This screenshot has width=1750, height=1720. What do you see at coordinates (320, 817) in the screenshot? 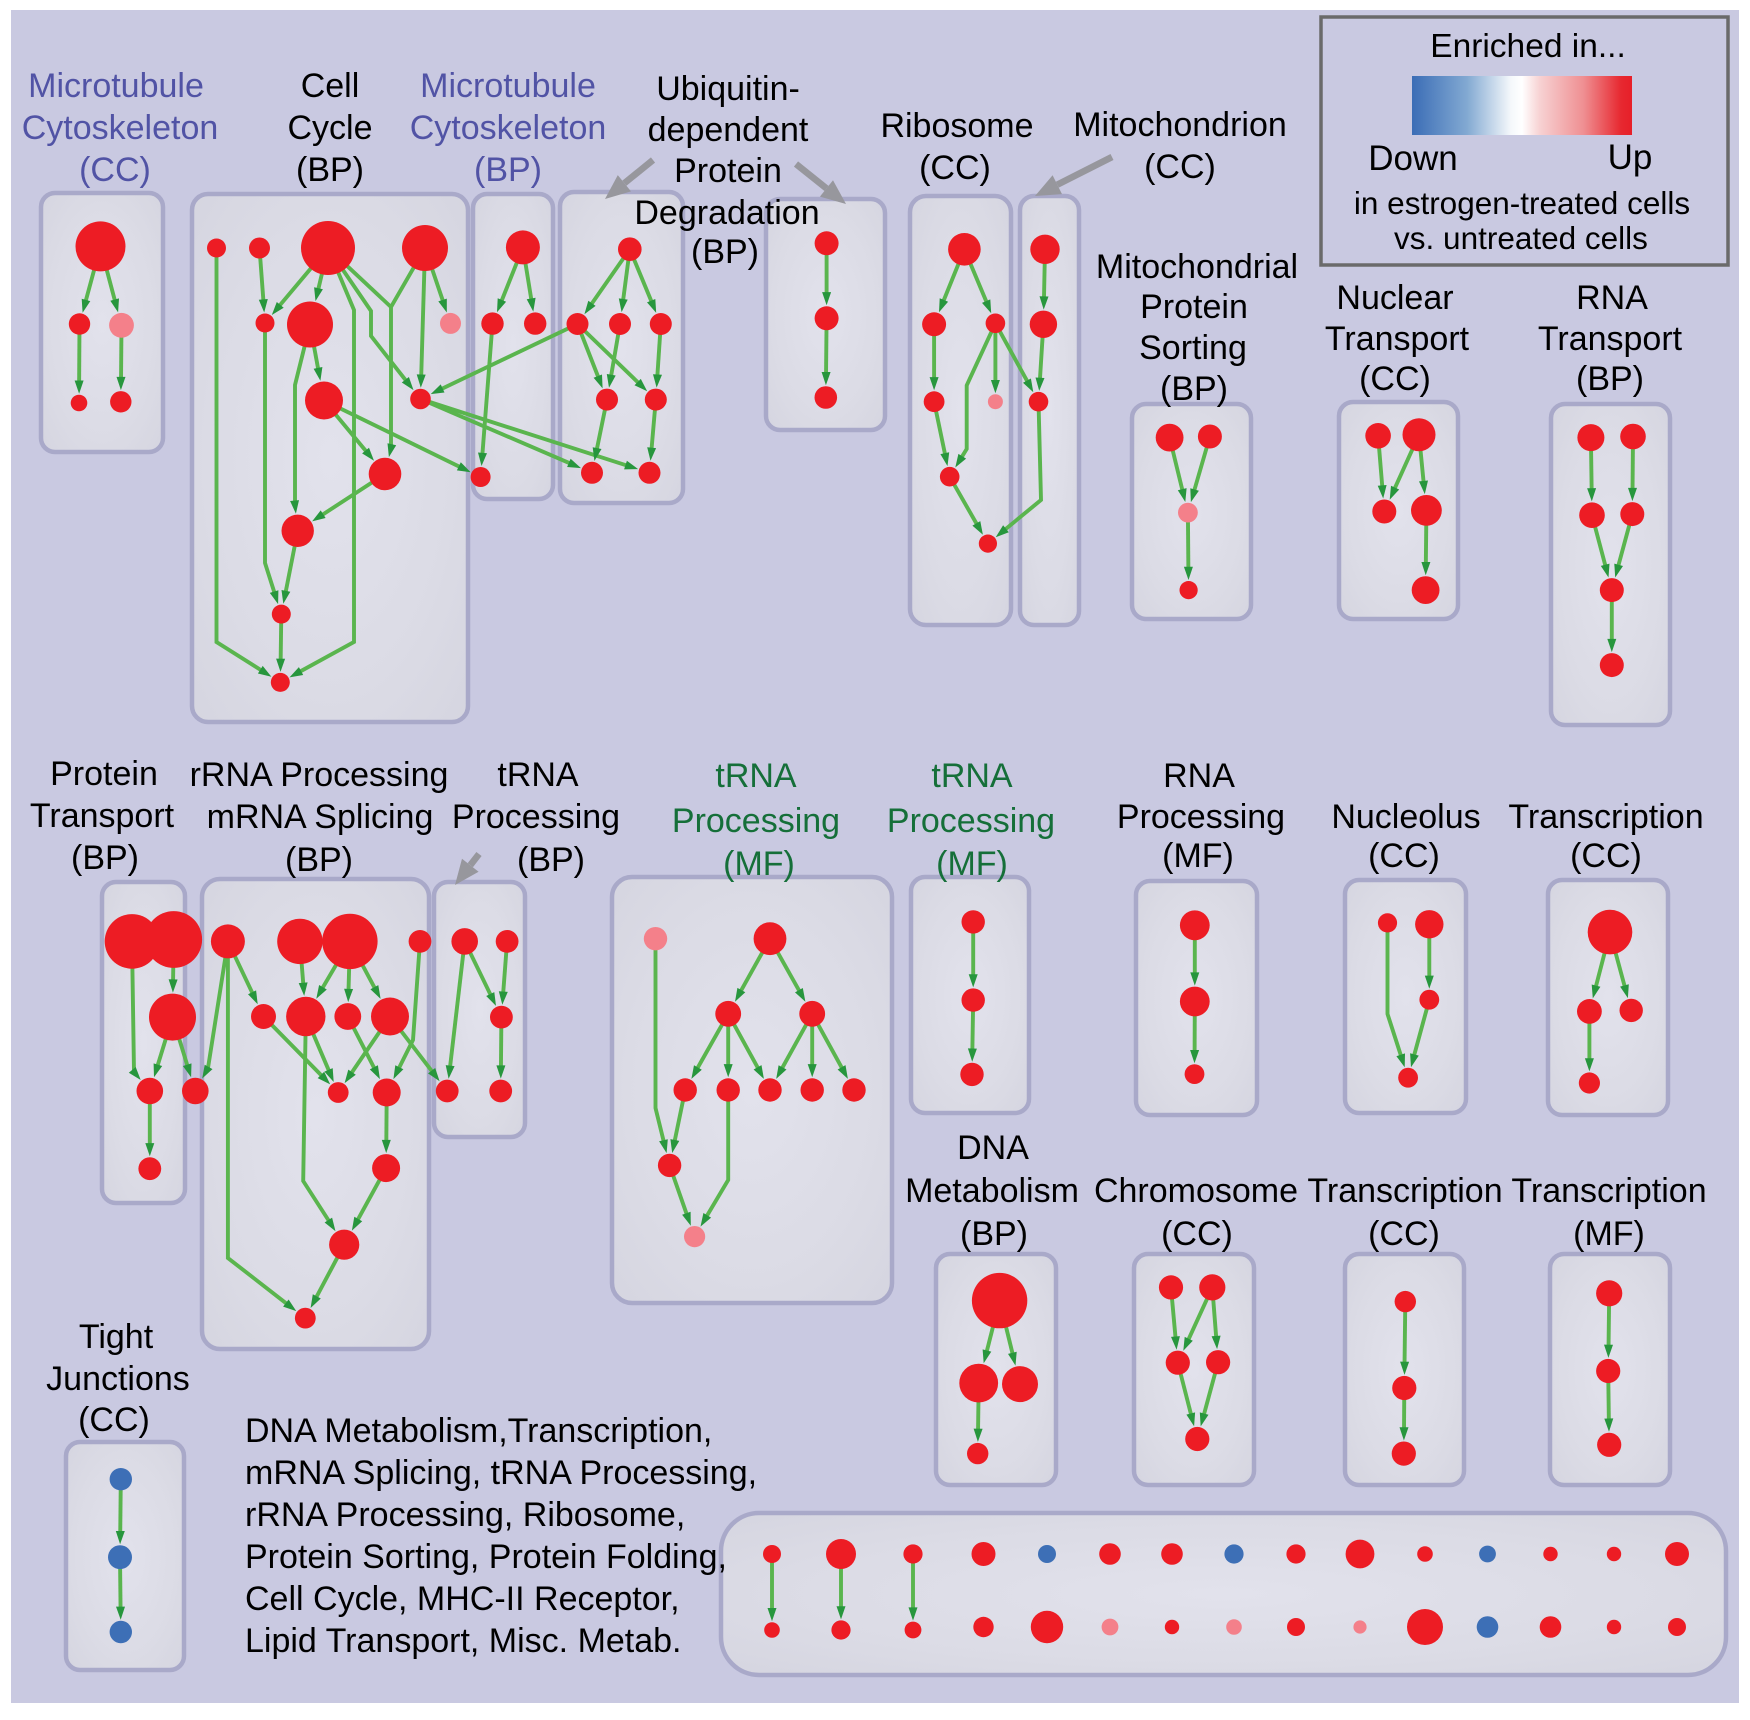
I see `svg-text: mRNA Splicing` at bounding box center [320, 817].